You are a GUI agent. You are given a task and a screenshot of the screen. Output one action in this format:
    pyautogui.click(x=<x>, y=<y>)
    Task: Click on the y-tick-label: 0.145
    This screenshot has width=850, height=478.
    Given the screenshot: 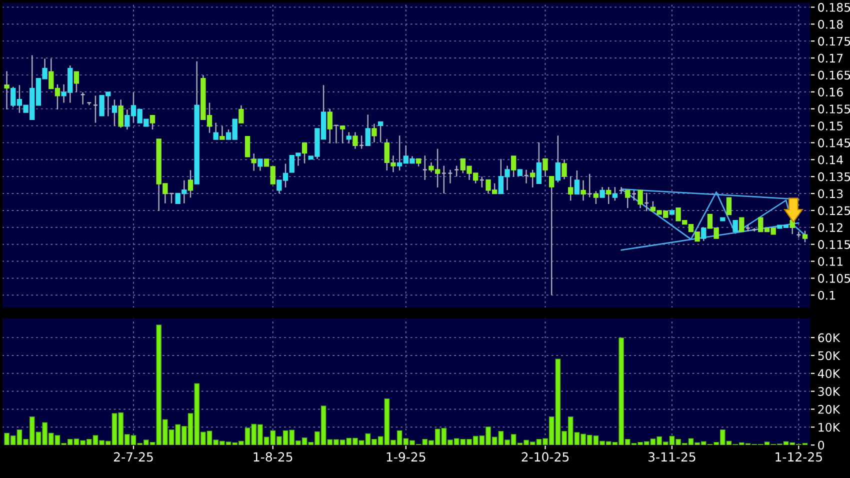 What is the action you would take?
    pyautogui.click(x=834, y=143)
    